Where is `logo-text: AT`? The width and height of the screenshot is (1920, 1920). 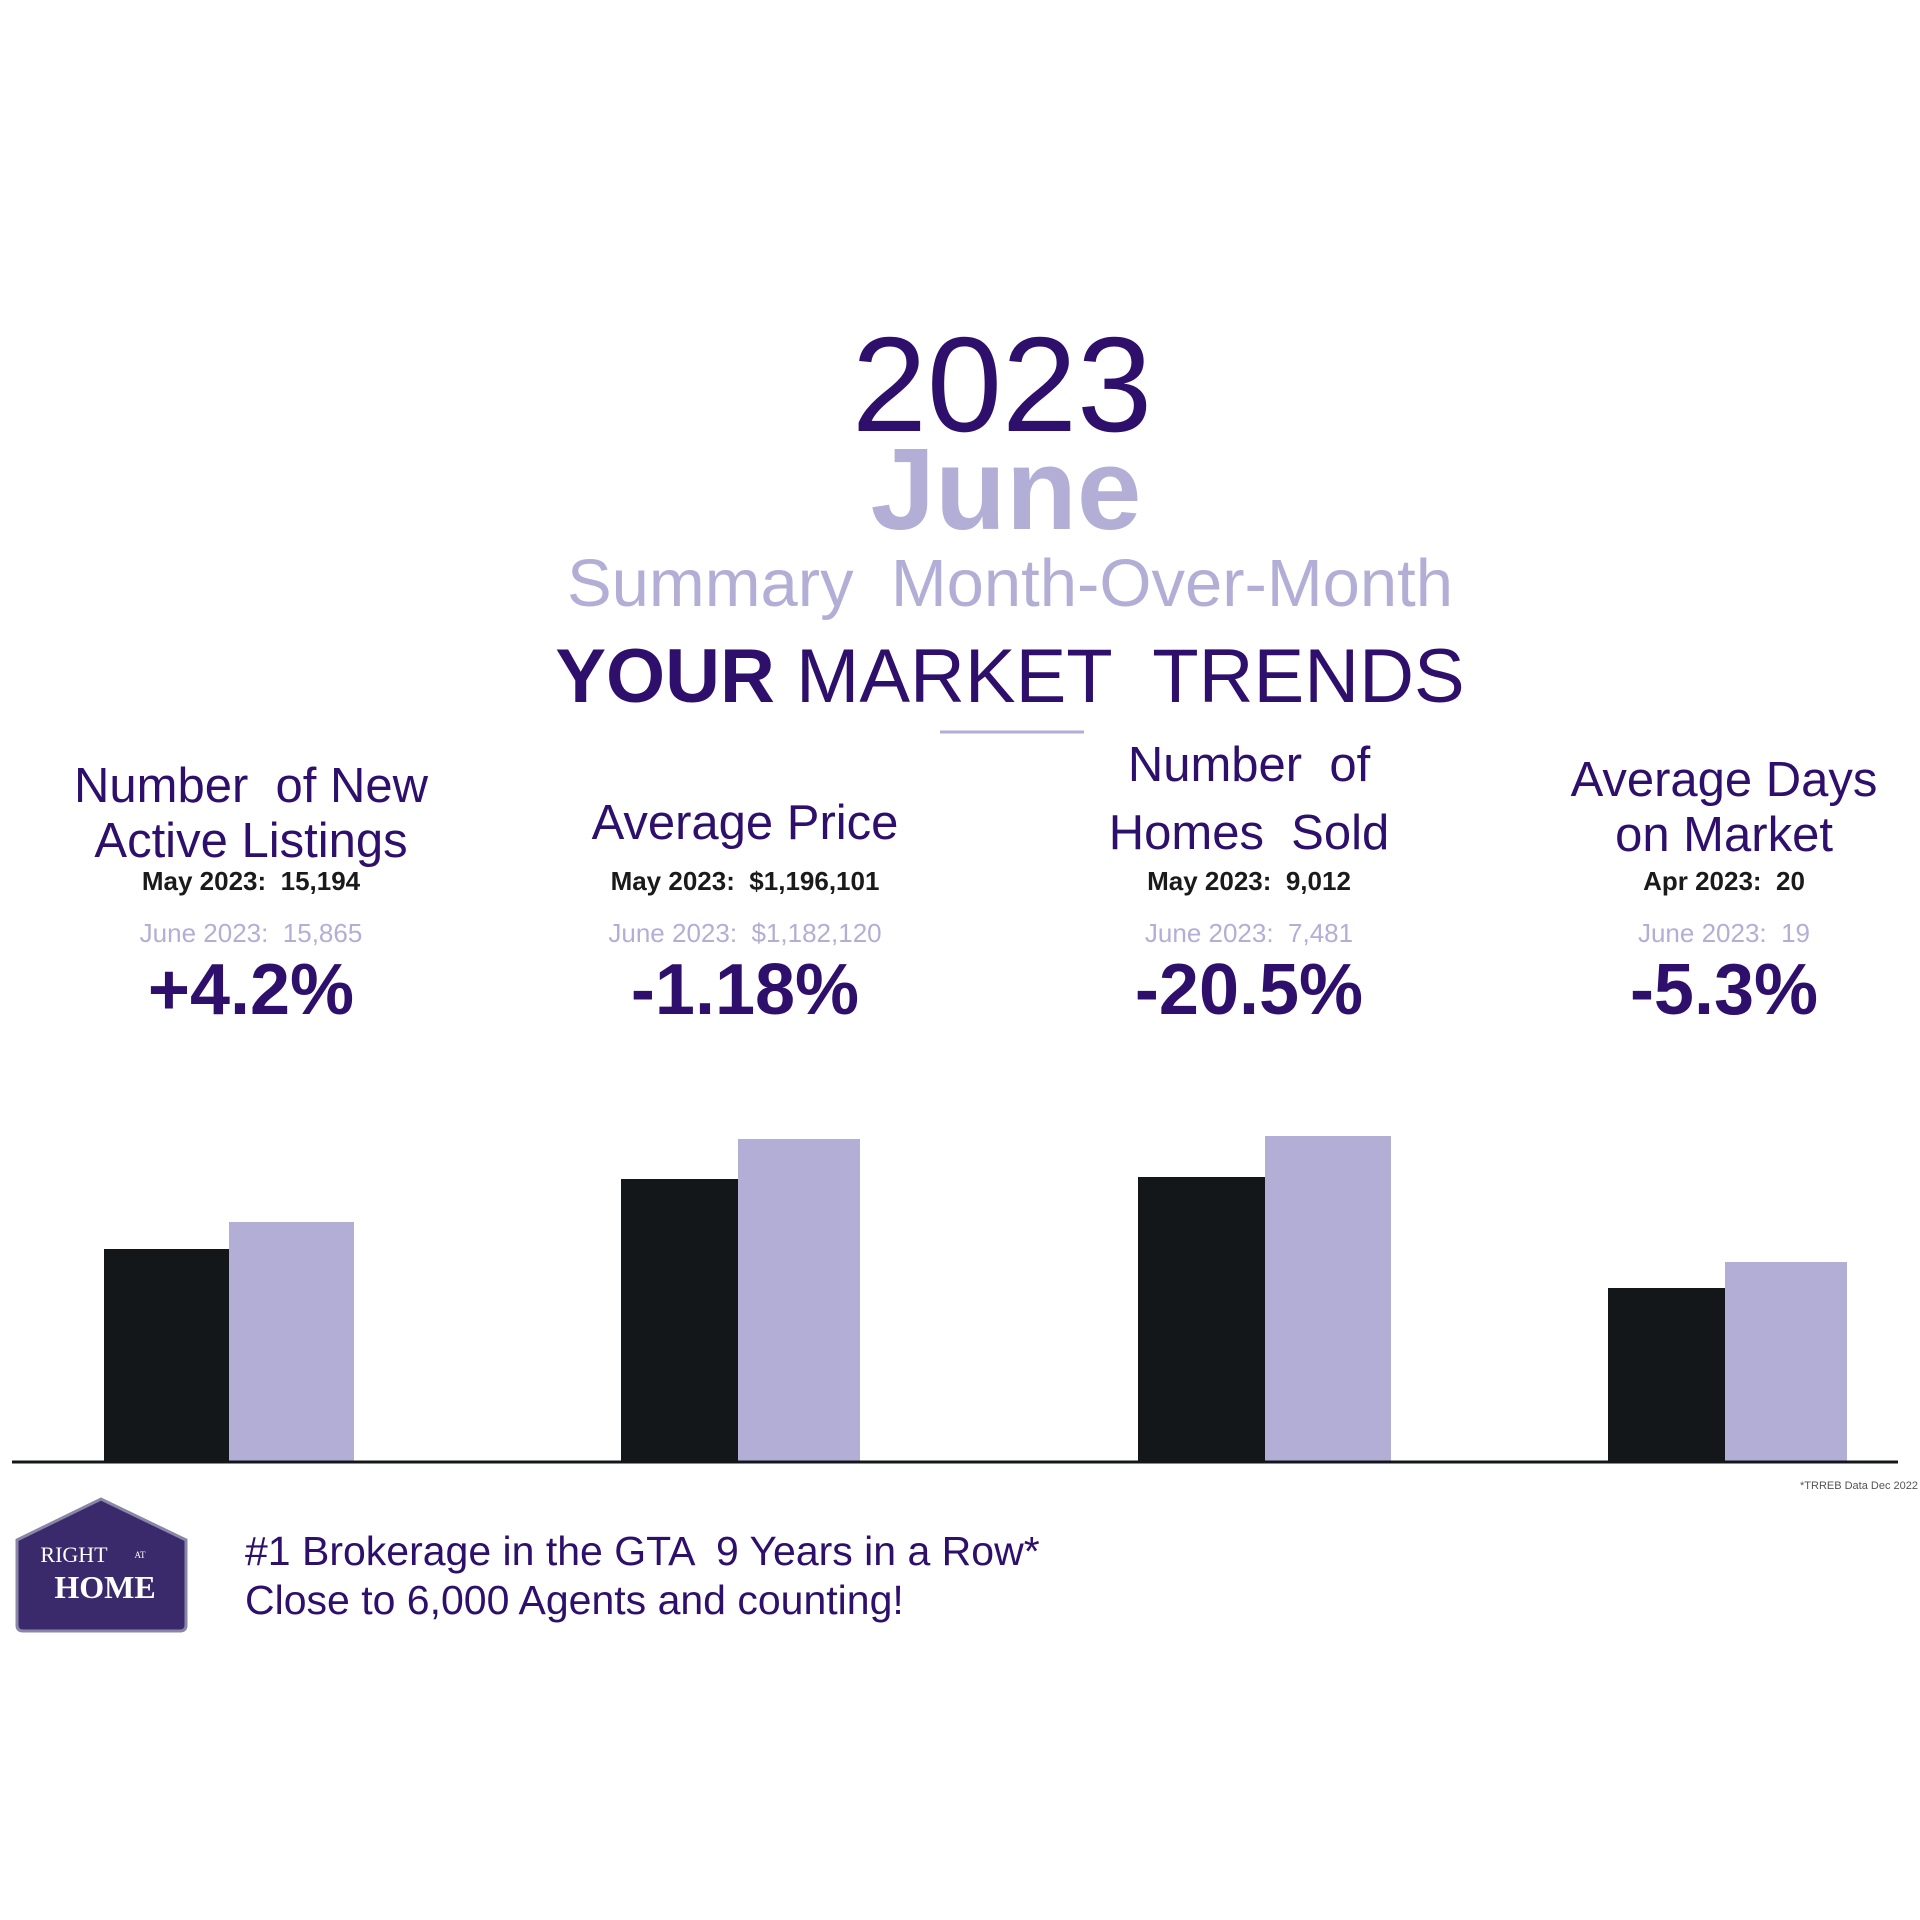 logo-text: AT is located at coordinates (141, 1555).